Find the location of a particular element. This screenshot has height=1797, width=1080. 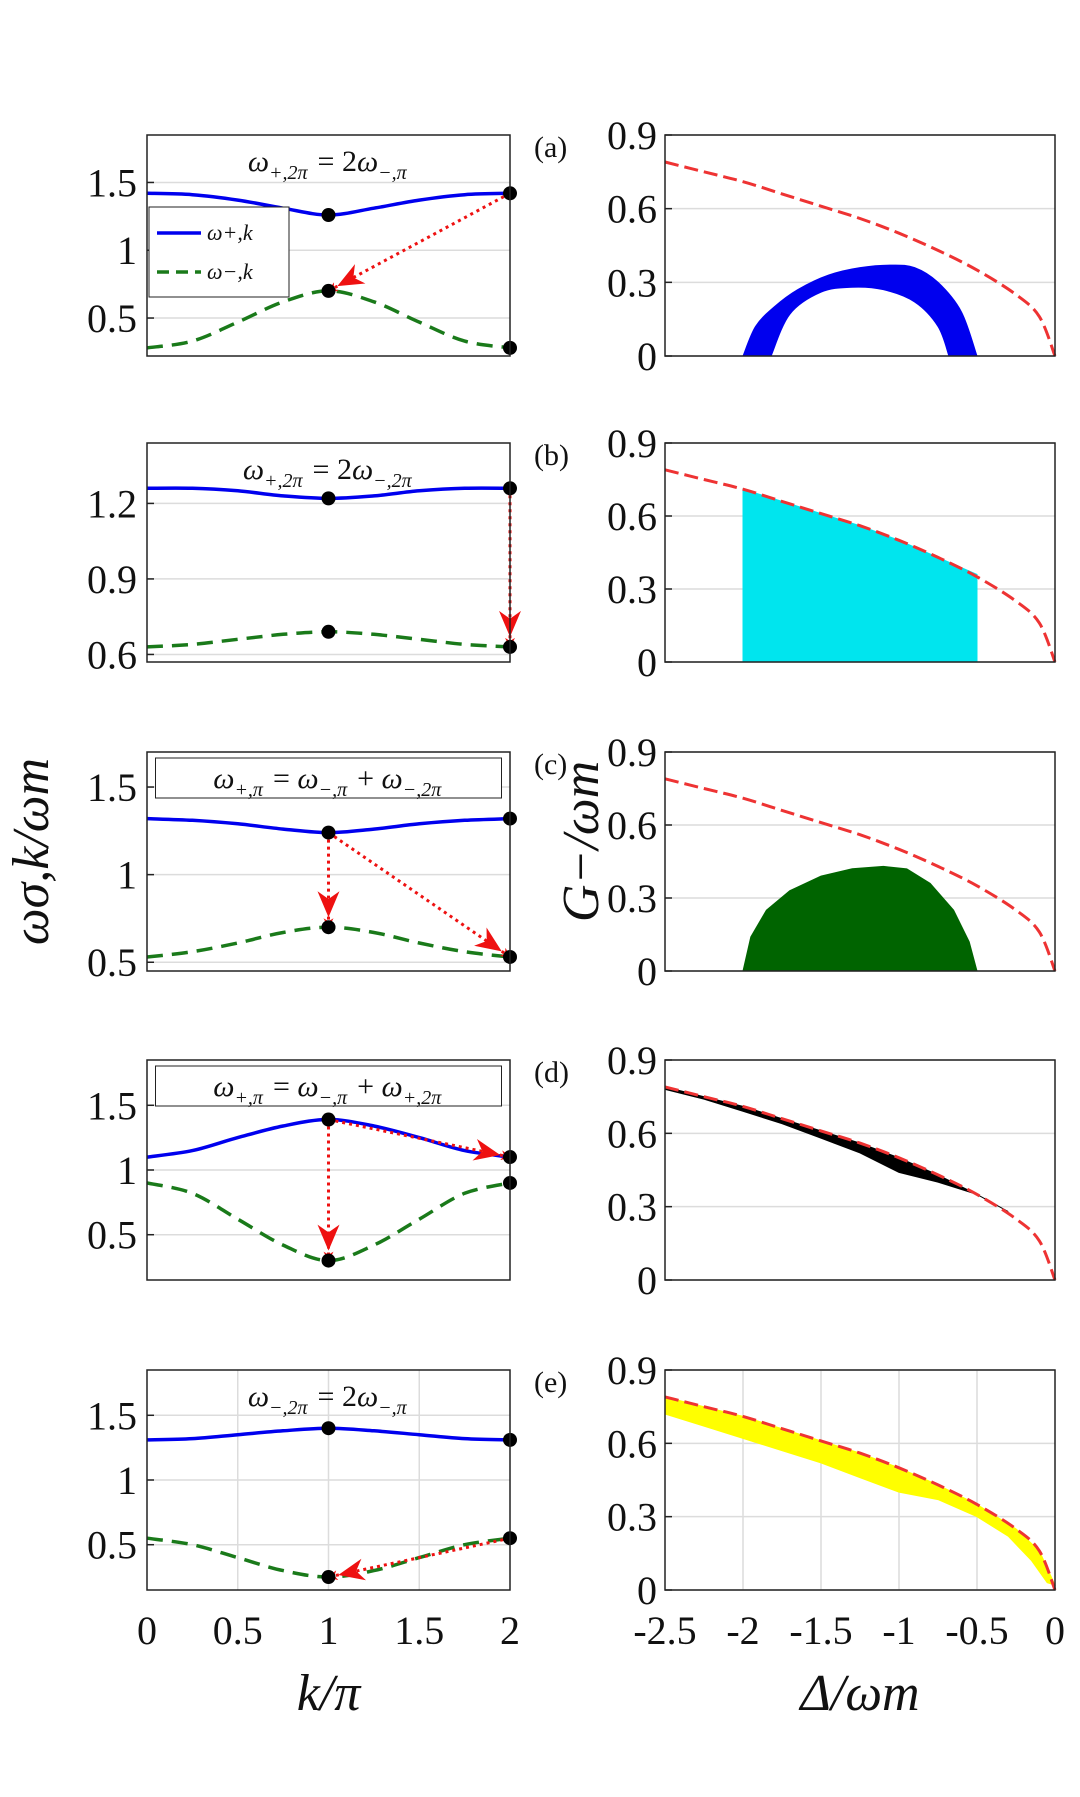

dispersion-panel-c: 0.5 1 1.5 (c) ωσ,k/ωm is located at coordinates (285, 866).